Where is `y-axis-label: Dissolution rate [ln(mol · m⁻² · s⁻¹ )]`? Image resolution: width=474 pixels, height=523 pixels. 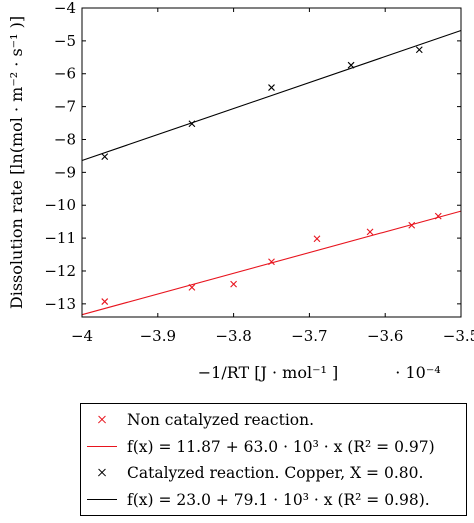
y-axis-label: Dissolution rate [ln(mol · m⁻² · s⁻¹ )] is located at coordinates (16, 162).